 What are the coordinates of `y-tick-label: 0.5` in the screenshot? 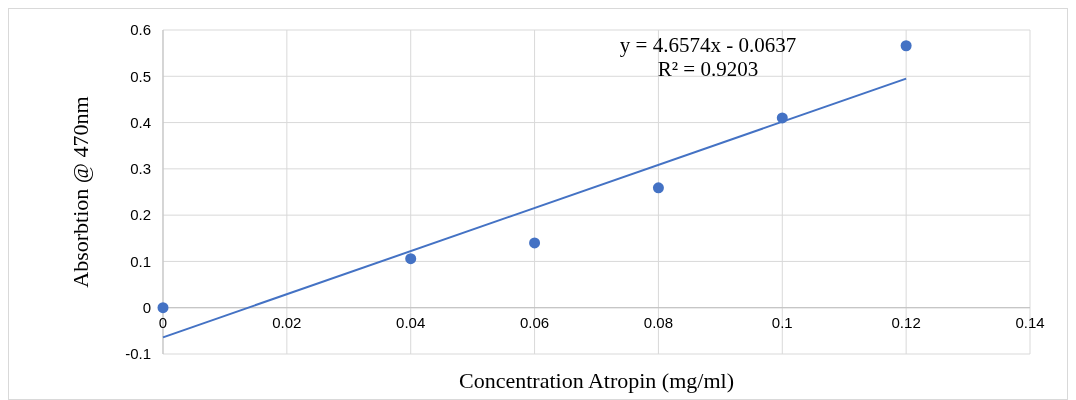 It's located at (140, 76).